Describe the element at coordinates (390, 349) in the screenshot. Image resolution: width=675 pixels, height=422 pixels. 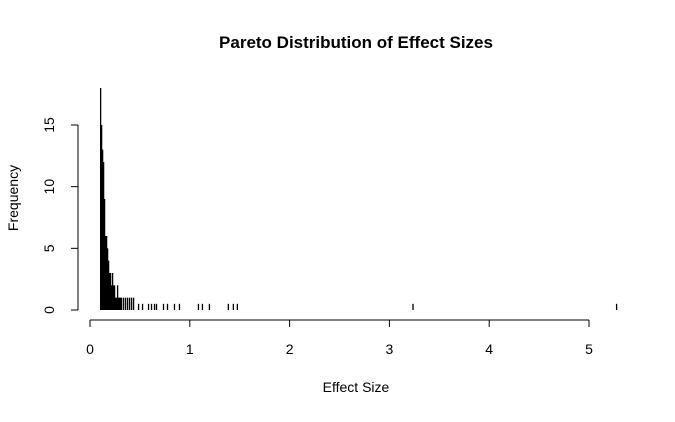
I see `x-tick-label: 3` at that location.